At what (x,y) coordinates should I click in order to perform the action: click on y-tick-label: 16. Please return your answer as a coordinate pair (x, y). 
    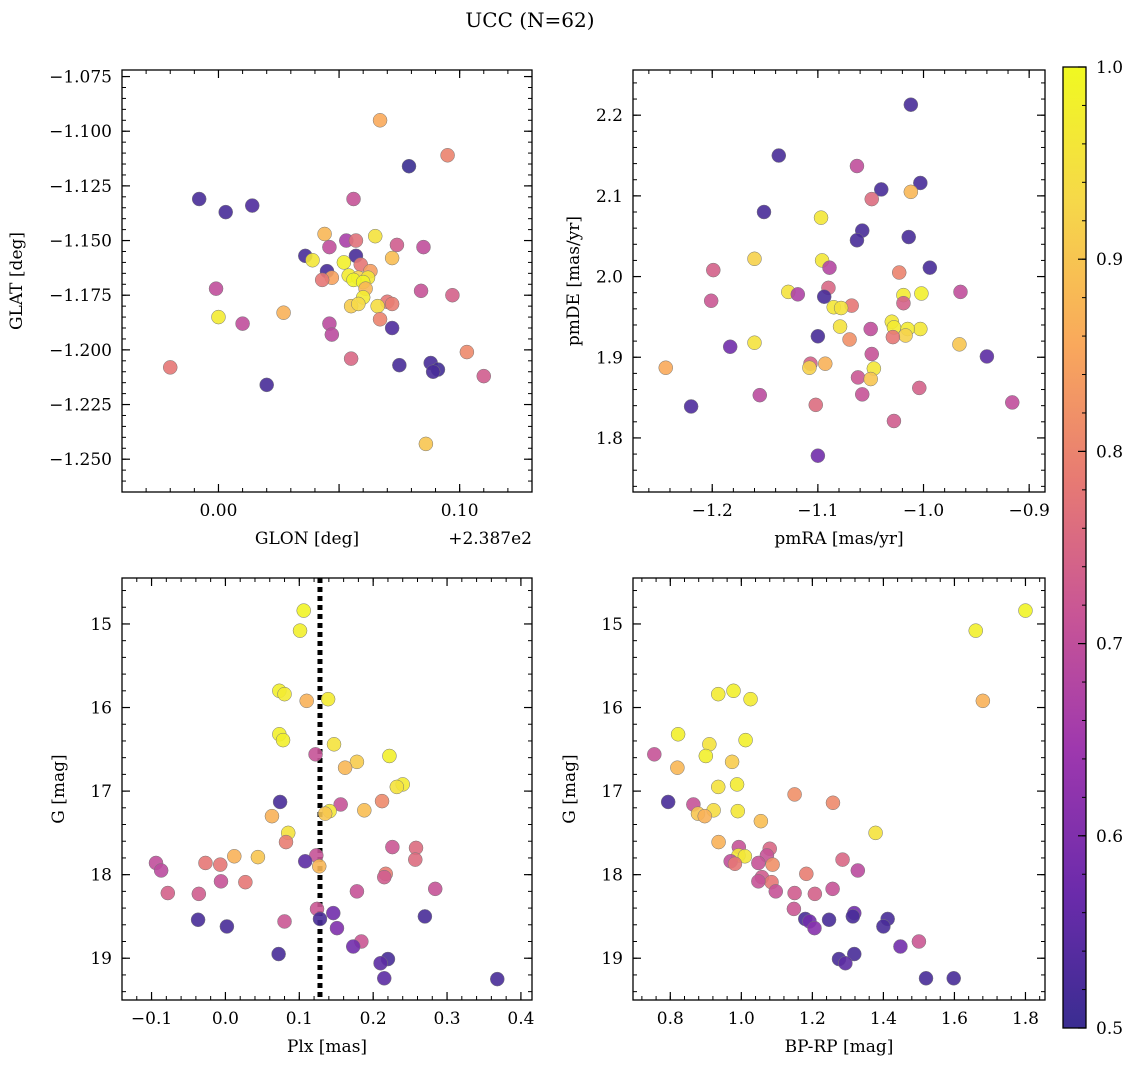
    Looking at the image, I should click on (101, 709).